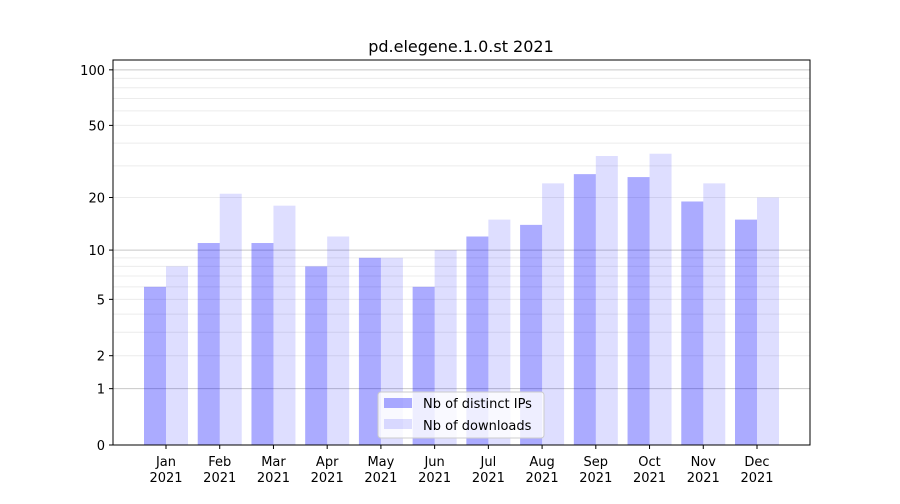 The image size is (900, 504). Describe the element at coordinates (756, 462) in the screenshot. I see `x-tick-label: Dec` at that location.